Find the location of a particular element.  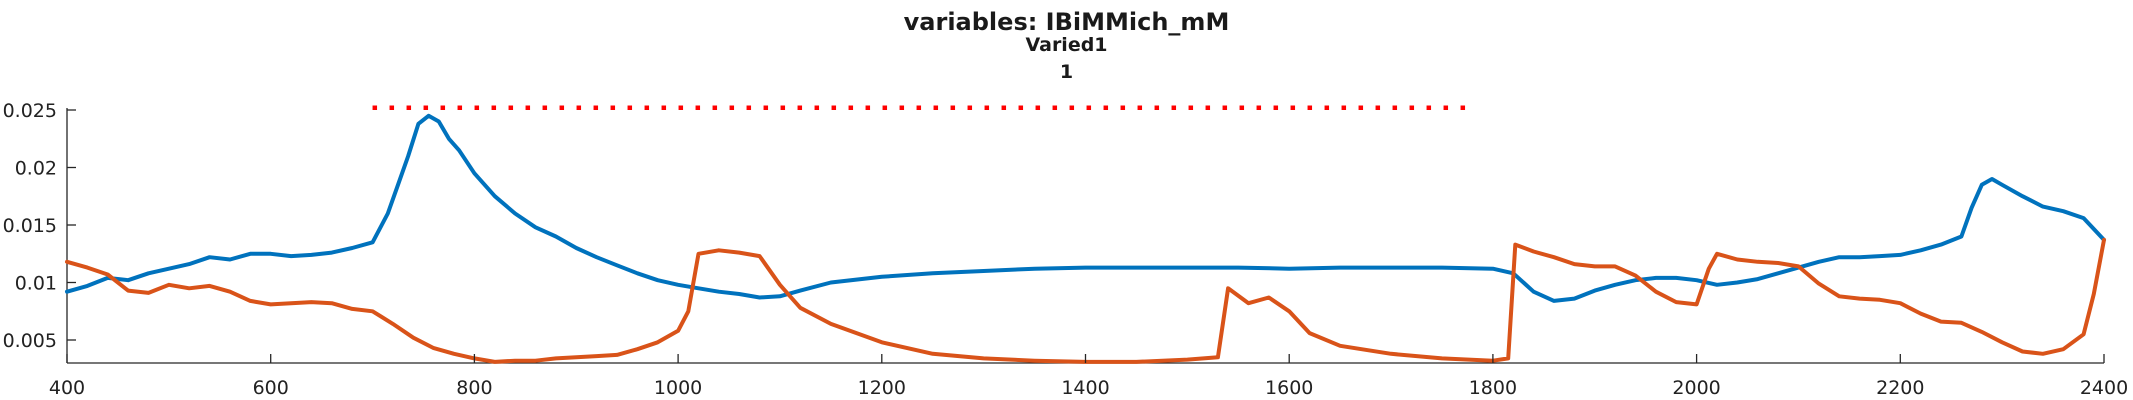

y-tick-label: 0.015 is located at coordinates (30, 226).